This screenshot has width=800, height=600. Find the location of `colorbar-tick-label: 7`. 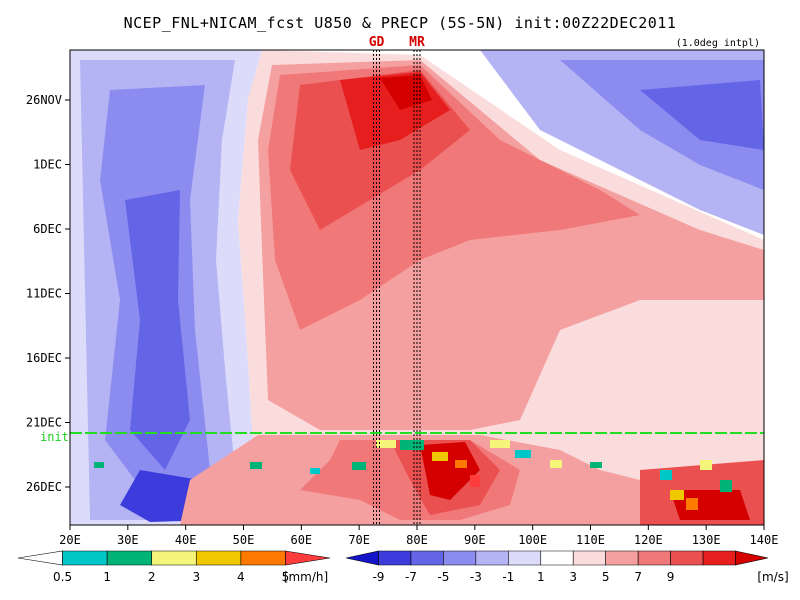

colorbar-tick-label: 7 is located at coordinates (638, 577).